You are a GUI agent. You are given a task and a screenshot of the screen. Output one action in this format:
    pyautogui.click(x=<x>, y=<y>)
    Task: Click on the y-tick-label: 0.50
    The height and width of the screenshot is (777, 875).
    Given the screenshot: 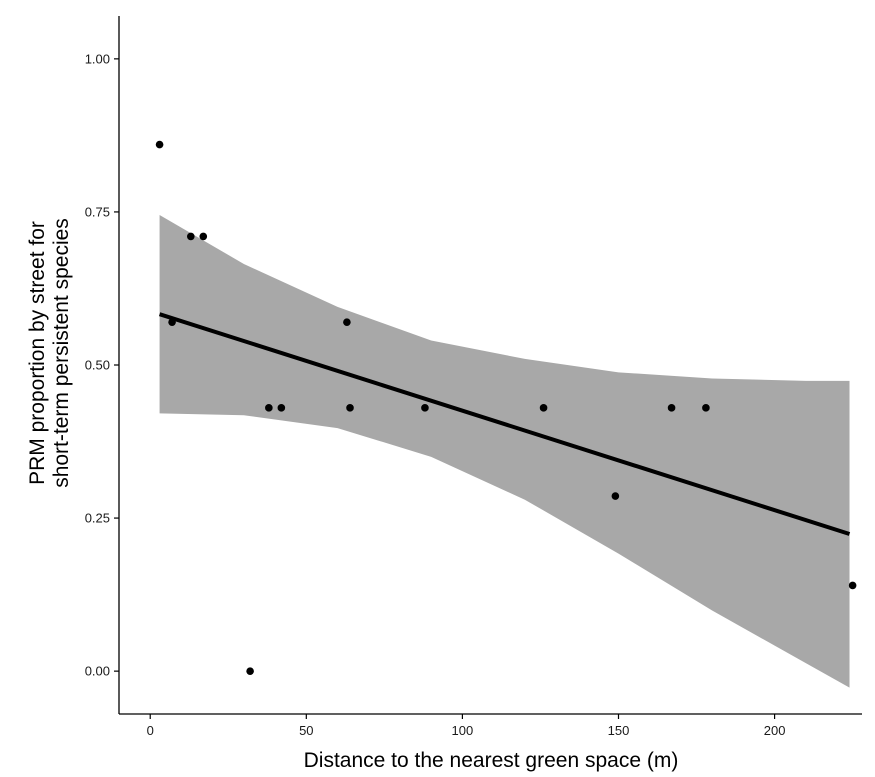 What is the action you would take?
    pyautogui.click(x=97, y=365)
    